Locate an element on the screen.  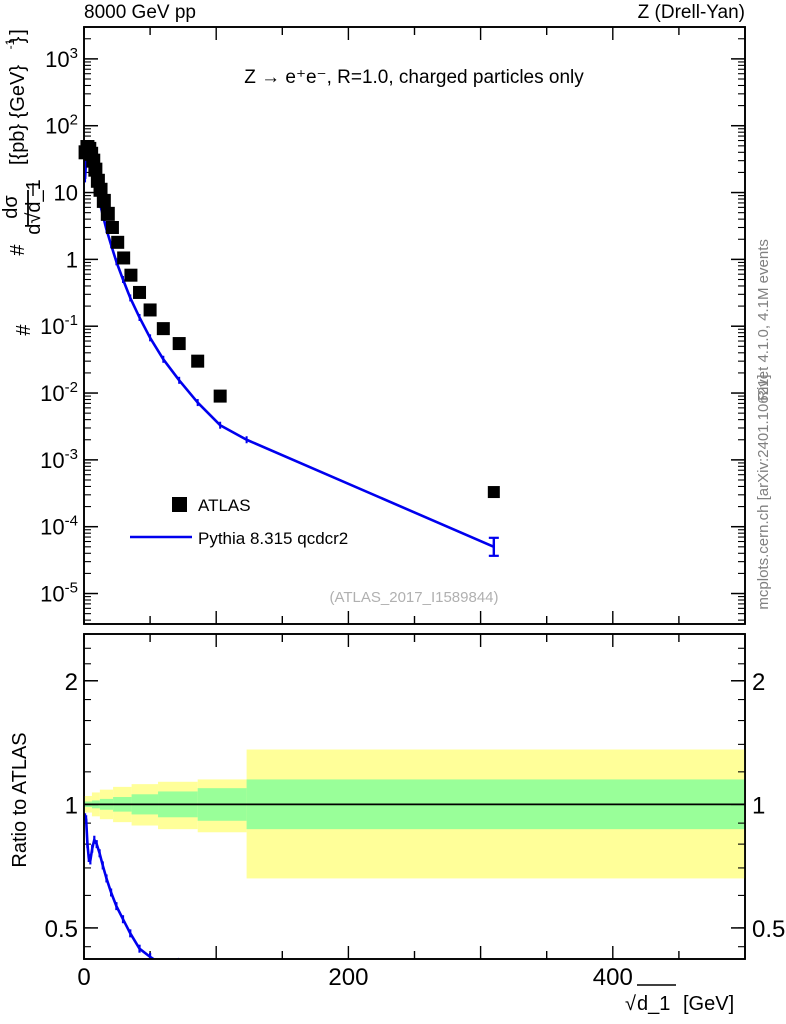
main-y-tick-label: 10⁻⁴ is located at coordinates (59, 526).